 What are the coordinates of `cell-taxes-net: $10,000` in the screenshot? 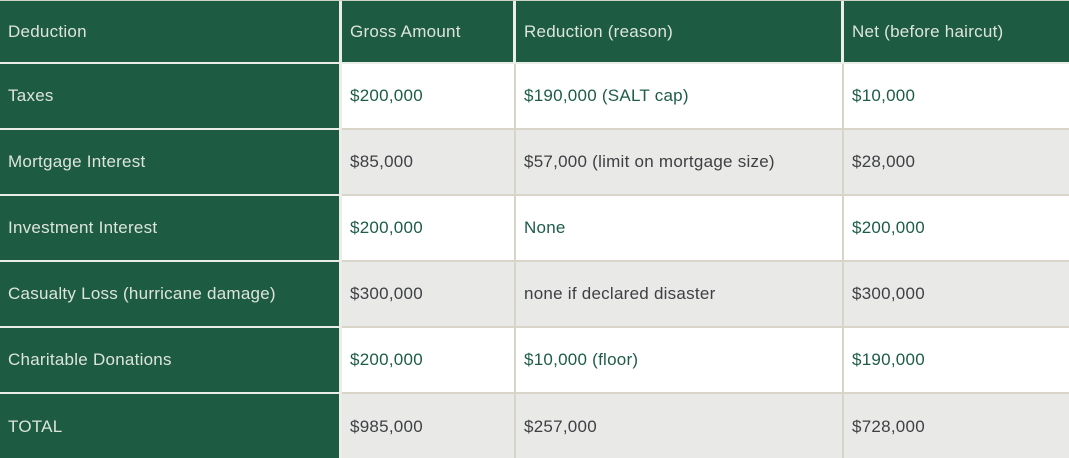 It's located at (956, 97).